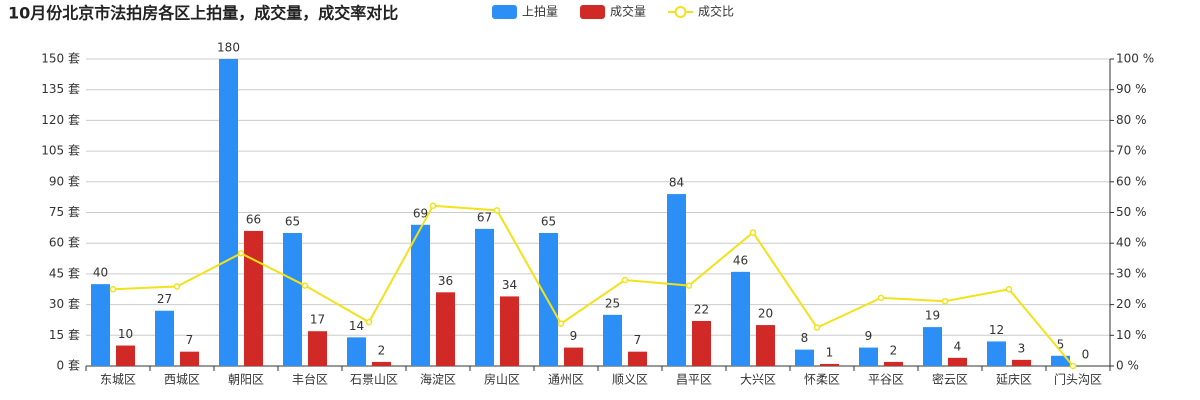 Image resolution: width=1200 pixels, height=400 pixels. Describe the element at coordinates (310, 379) in the screenshot. I see `x-tick-label: 丰台区` at that location.